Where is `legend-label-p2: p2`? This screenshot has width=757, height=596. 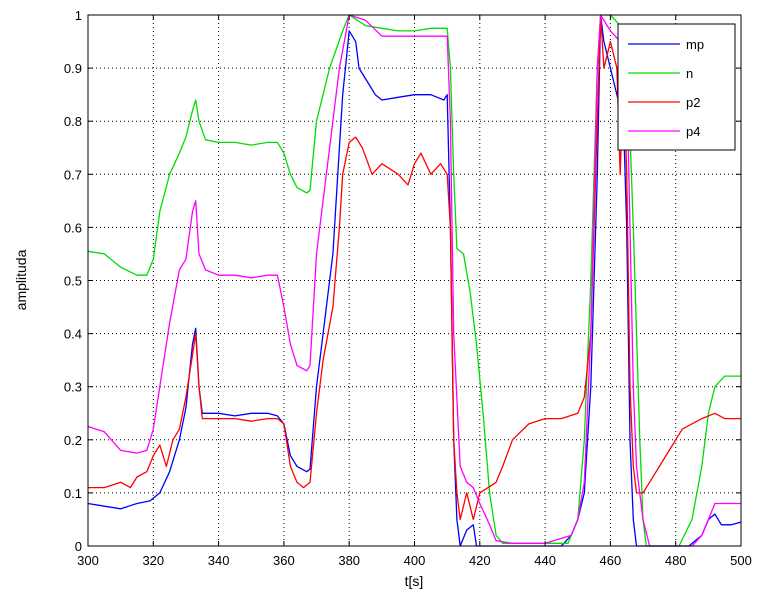
legend-label-p2: p2 is located at coordinates (693, 102).